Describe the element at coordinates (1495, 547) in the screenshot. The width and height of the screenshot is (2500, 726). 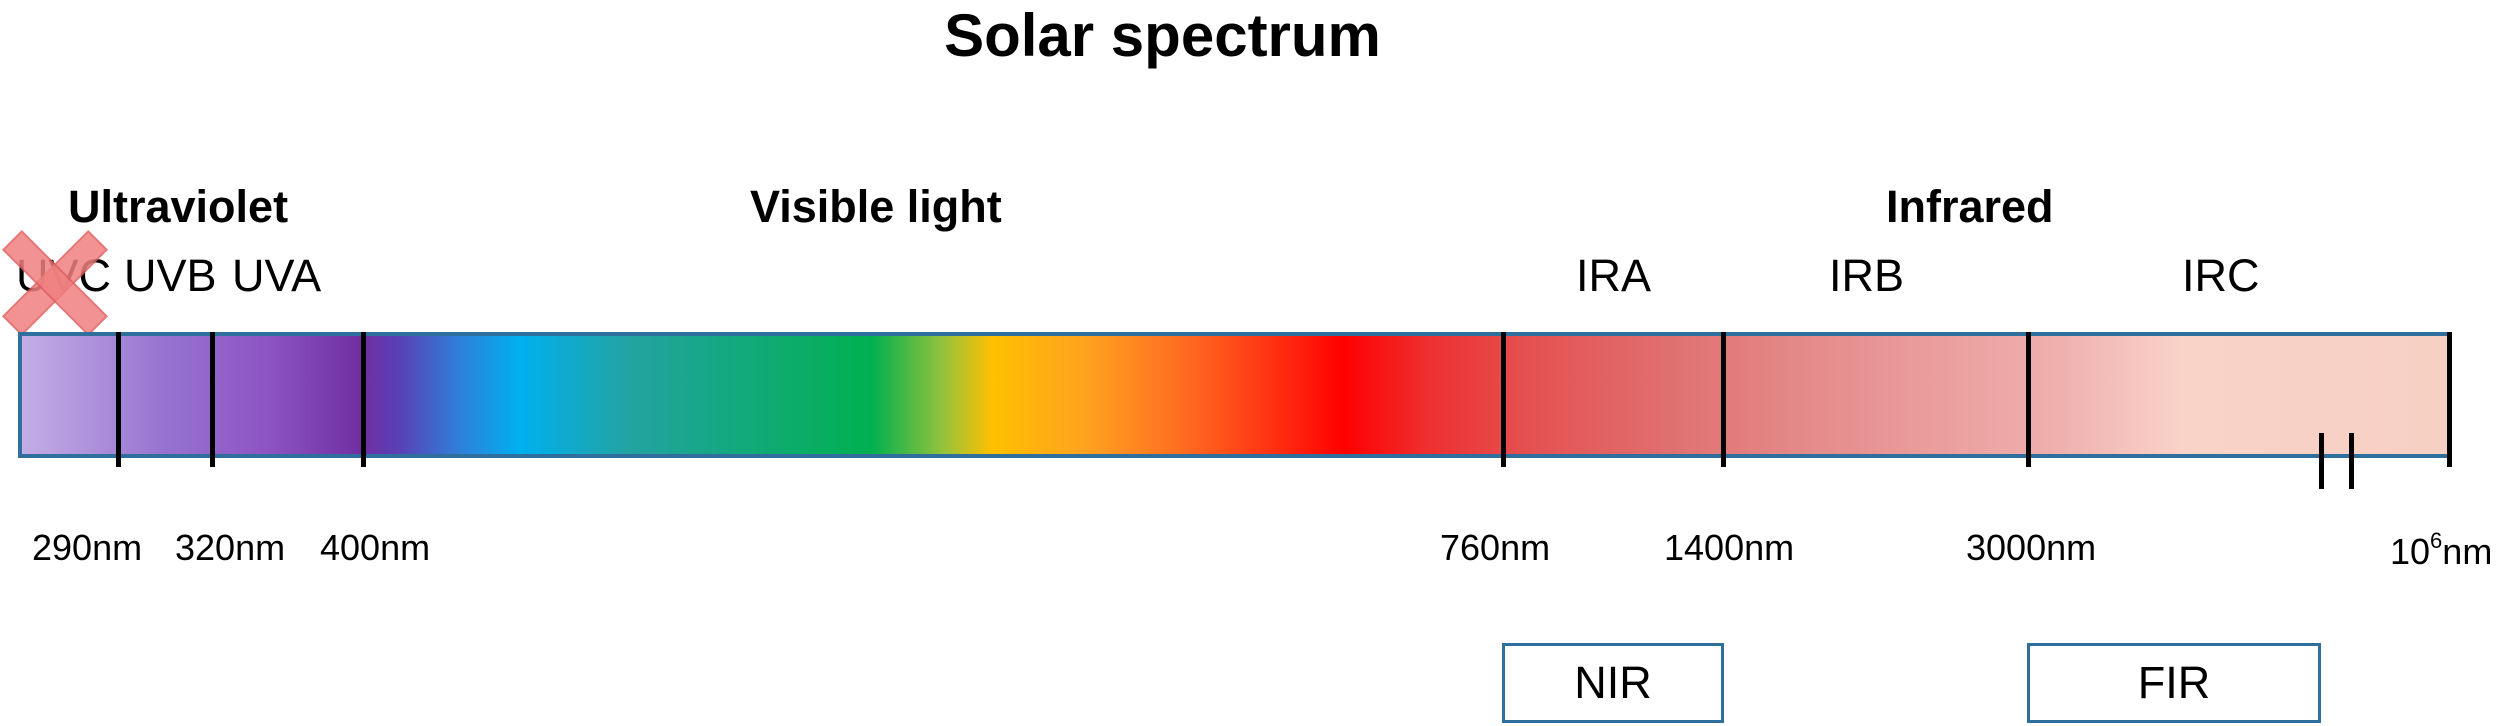
I see `tick-label-760nm: 760nm` at that location.